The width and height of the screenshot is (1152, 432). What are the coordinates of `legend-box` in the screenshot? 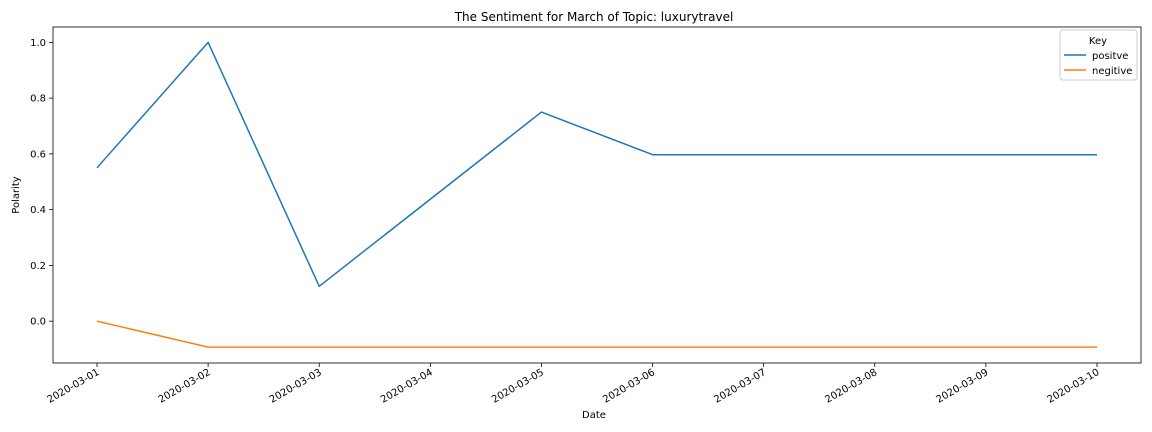 It's located at (1098, 55).